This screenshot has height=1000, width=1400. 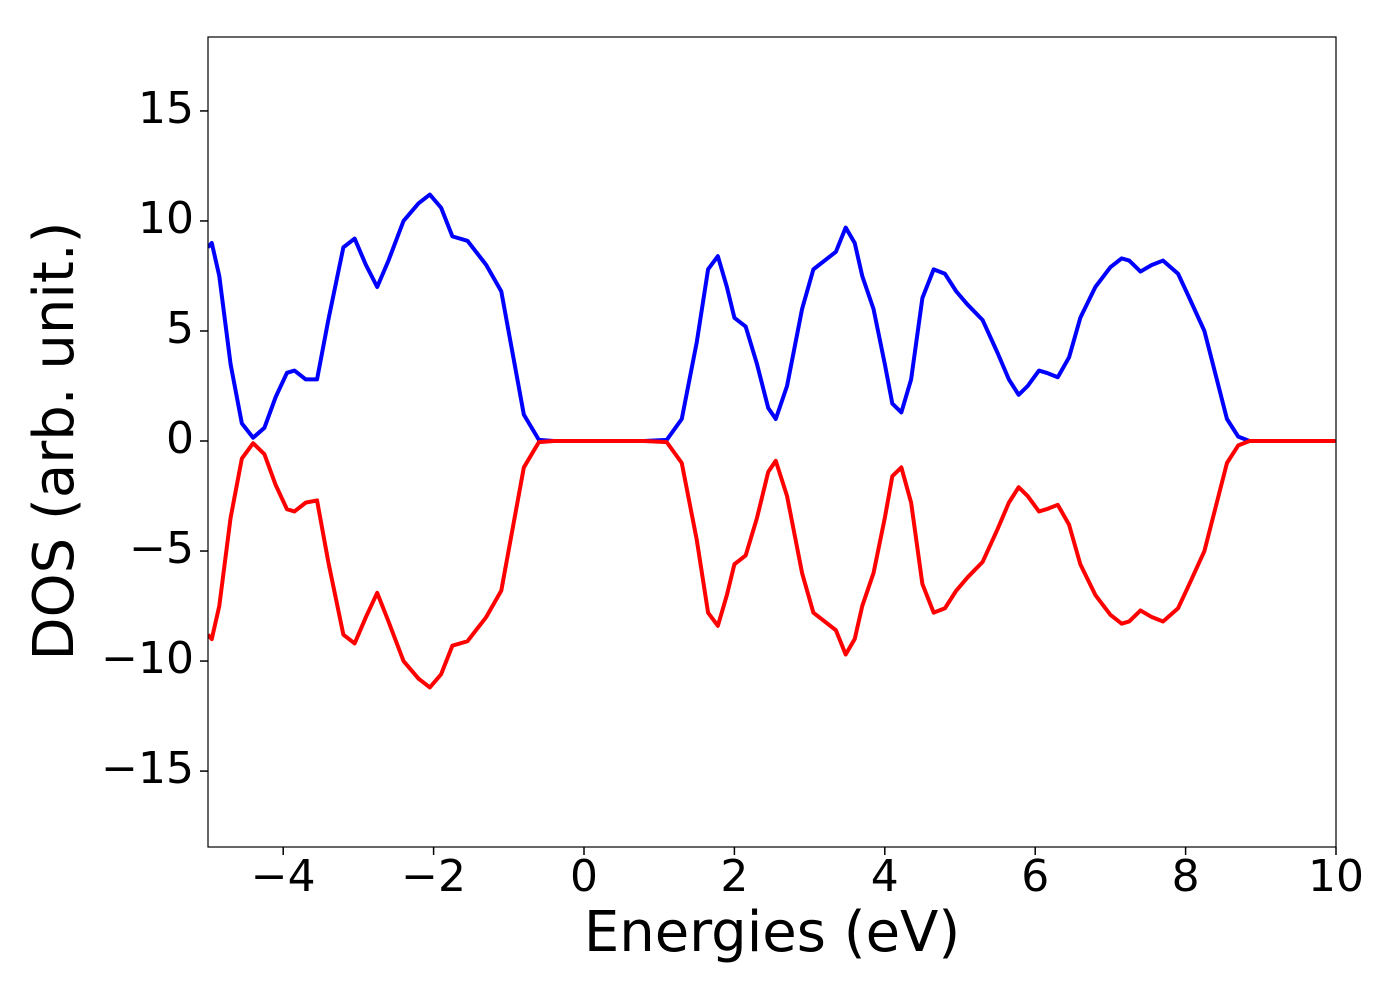 I want to click on y-axis-label: DOS (arb. unit.), so click(x=54, y=440).